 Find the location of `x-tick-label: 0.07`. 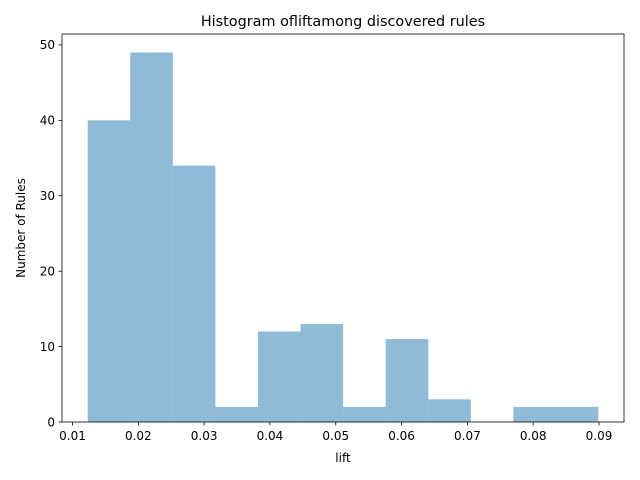

x-tick-label: 0.07 is located at coordinates (467, 436).